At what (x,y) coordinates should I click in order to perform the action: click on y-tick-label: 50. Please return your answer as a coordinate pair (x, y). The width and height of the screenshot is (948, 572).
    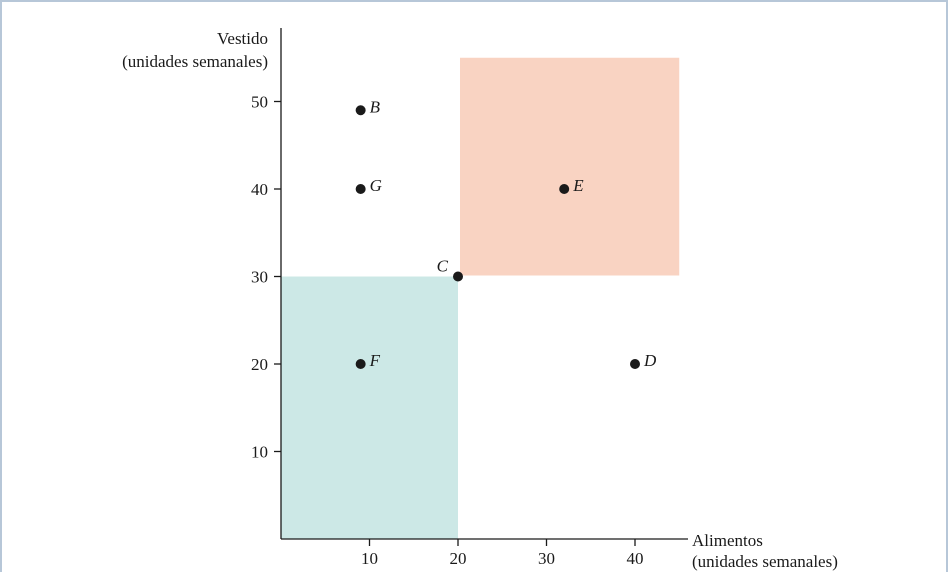
    Looking at the image, I should click on (259, 102).